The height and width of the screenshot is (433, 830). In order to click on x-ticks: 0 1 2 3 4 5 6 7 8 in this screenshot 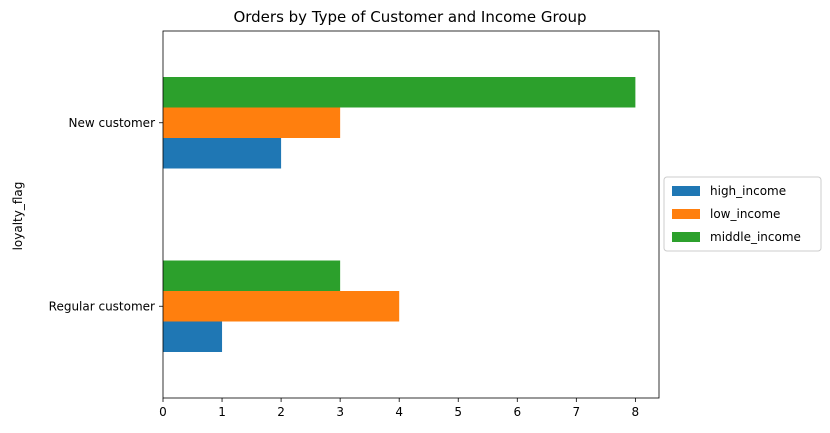, I will do `click(399, 408)`.